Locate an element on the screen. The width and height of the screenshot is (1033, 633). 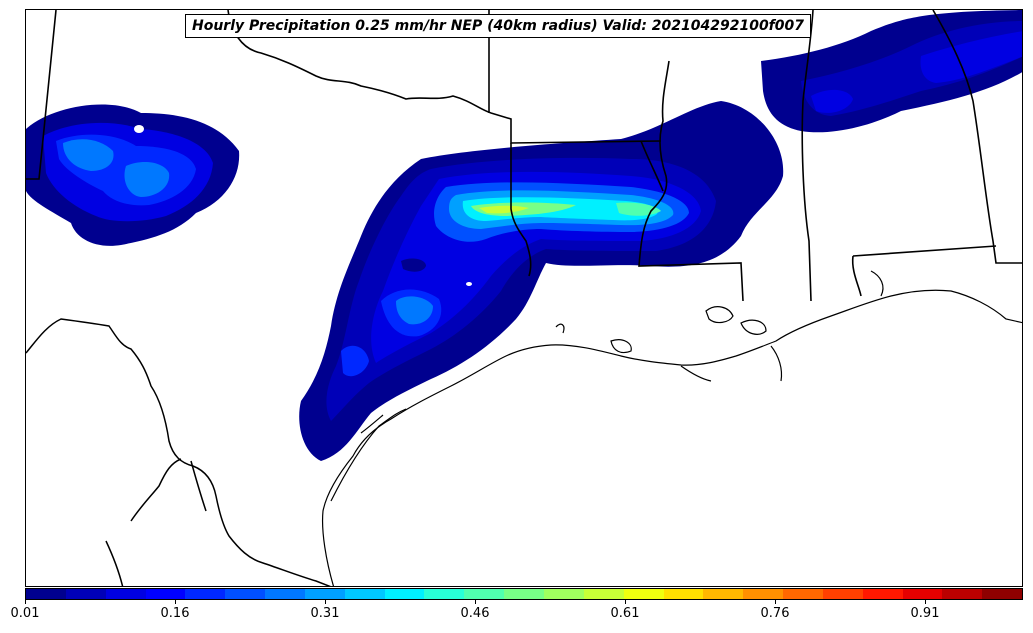
colorbar-tick-label: 0.76 is located at coordinates (775, 613).